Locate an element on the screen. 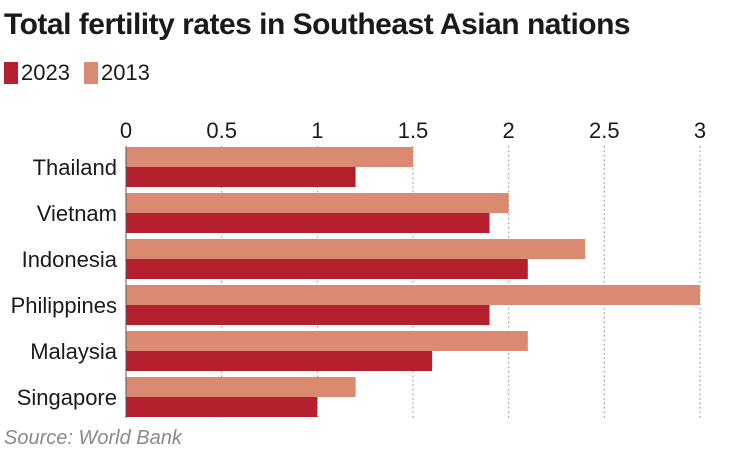 This screenshot has width=731, height=455. x-tick-label: 1.5 is located at coordinates (413, 130).